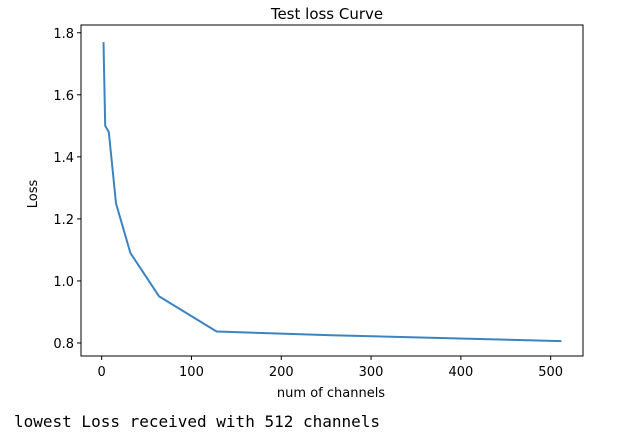 This screenshot has height=439, width=631. Describe the element at coordinates (197, 421) in the screenshot. I see `output-message: lowest Loss received with 512 channels` at that location.